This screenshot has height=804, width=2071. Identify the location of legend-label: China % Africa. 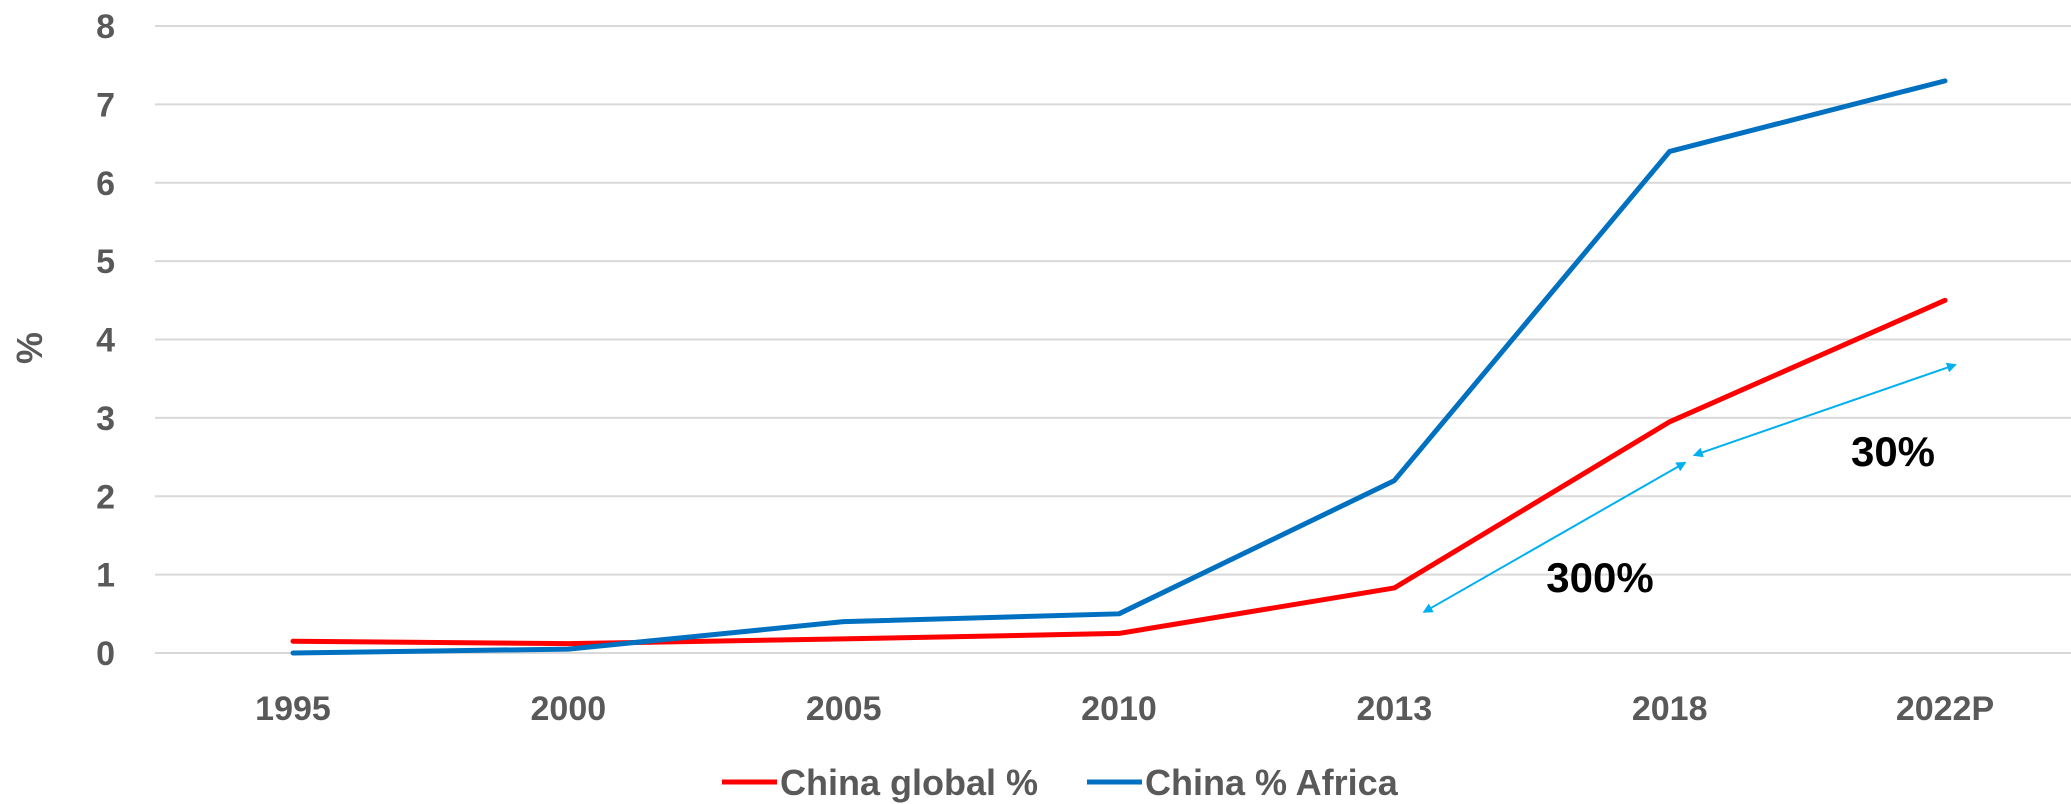
(1272, 782).